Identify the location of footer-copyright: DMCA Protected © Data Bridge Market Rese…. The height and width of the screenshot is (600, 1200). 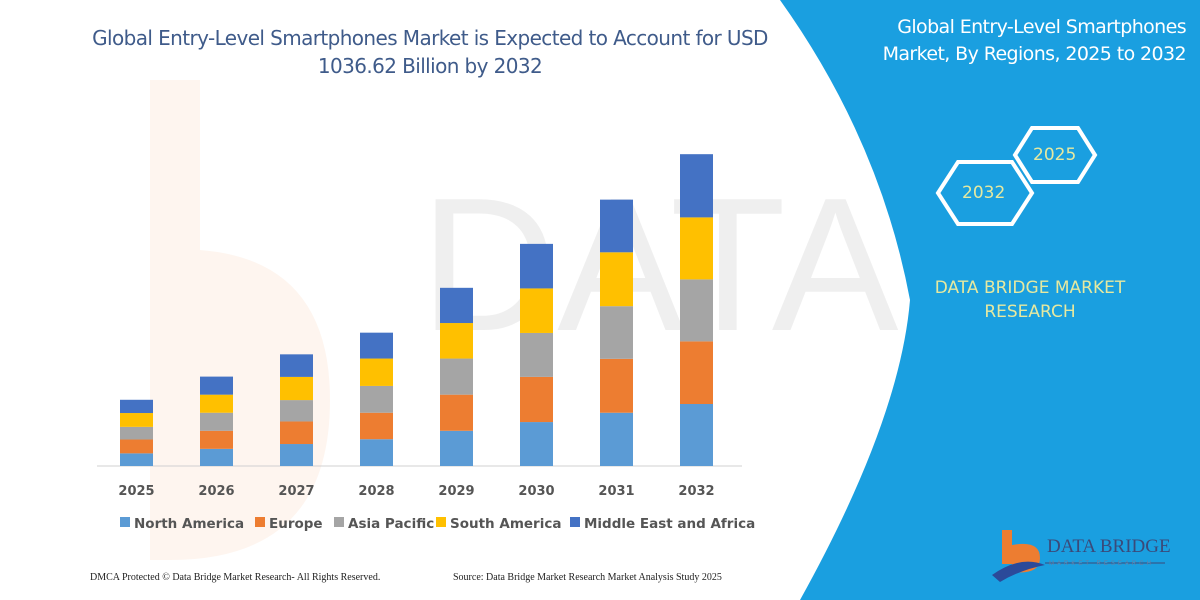
(235, 577).